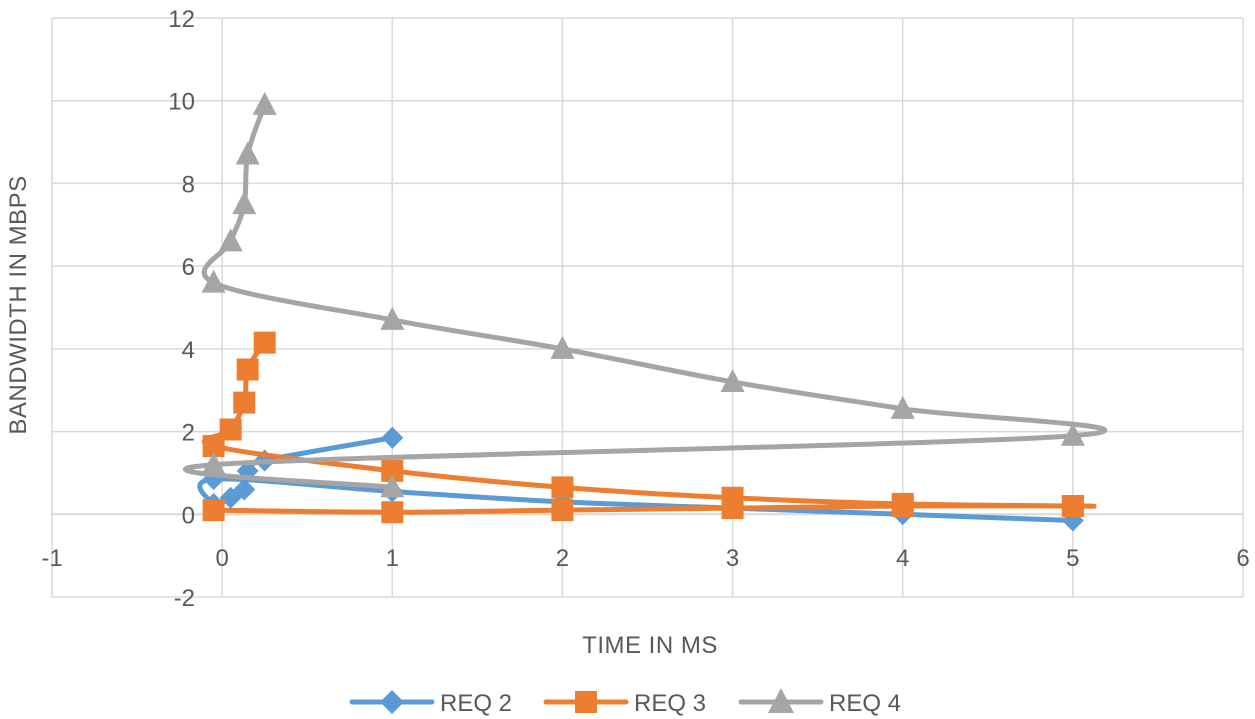  What do you see at coordinates (188, 184) in the screenshot?
I see `y-tick-label: 8` at bounding box center [188, 184].